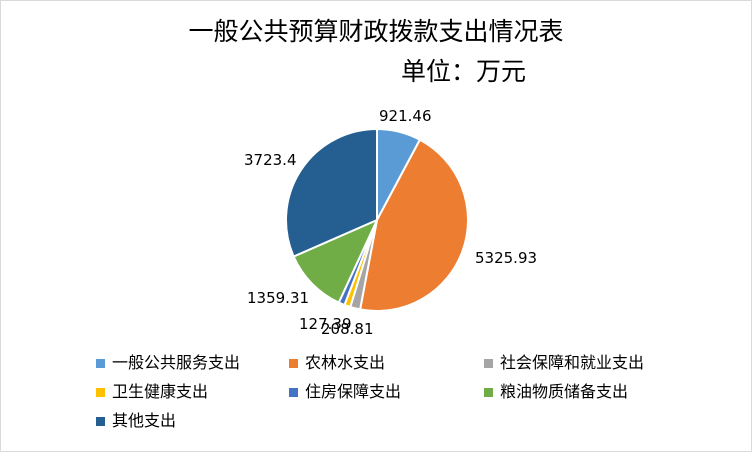  Describe the element at coordinates (176, 362) in the screenshot. I see `legend-label: 一般公共服务支出` at that location.